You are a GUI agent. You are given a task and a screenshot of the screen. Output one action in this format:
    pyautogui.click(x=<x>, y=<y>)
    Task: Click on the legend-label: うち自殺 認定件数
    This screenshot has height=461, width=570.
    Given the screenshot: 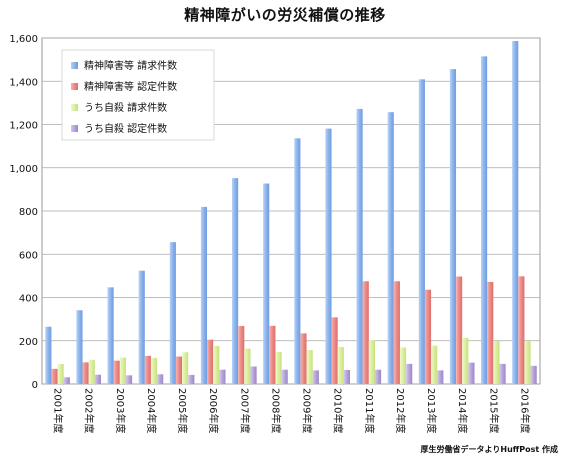 What is the action you would take?
    pyautogui.click(x=125, y=128)
    